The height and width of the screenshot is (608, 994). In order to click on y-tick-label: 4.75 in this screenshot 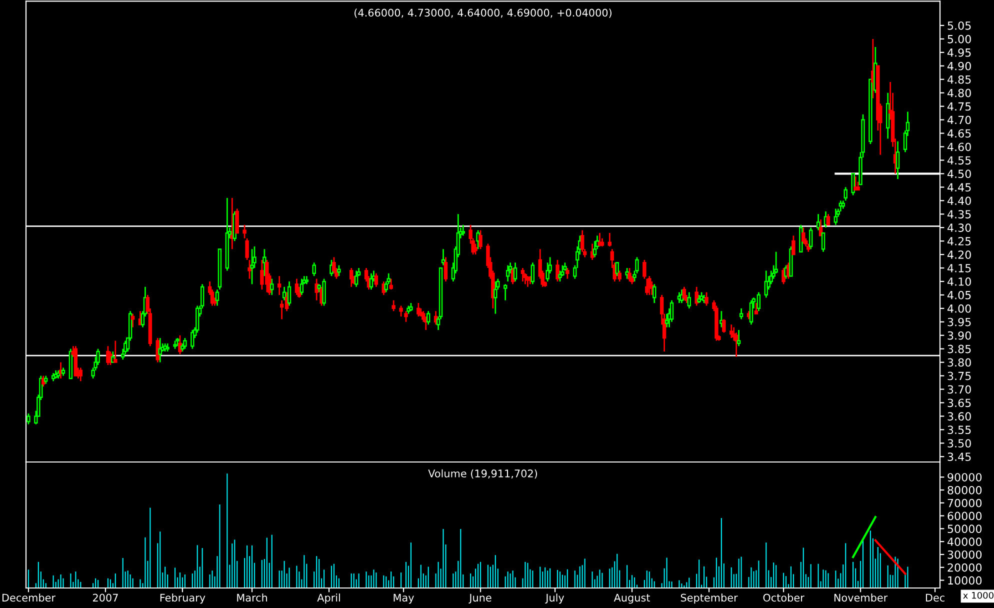, I will do `click(959, 106)`.